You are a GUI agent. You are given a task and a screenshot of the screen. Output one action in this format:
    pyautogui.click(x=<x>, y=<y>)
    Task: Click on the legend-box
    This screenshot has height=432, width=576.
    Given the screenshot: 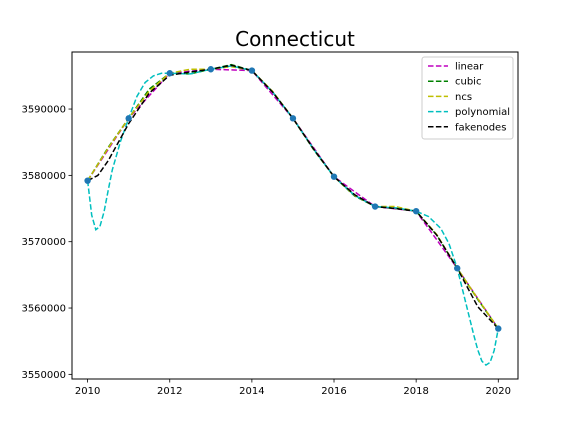 What is the action you would take?
    pyautogui.click(x=467, y=98)
    